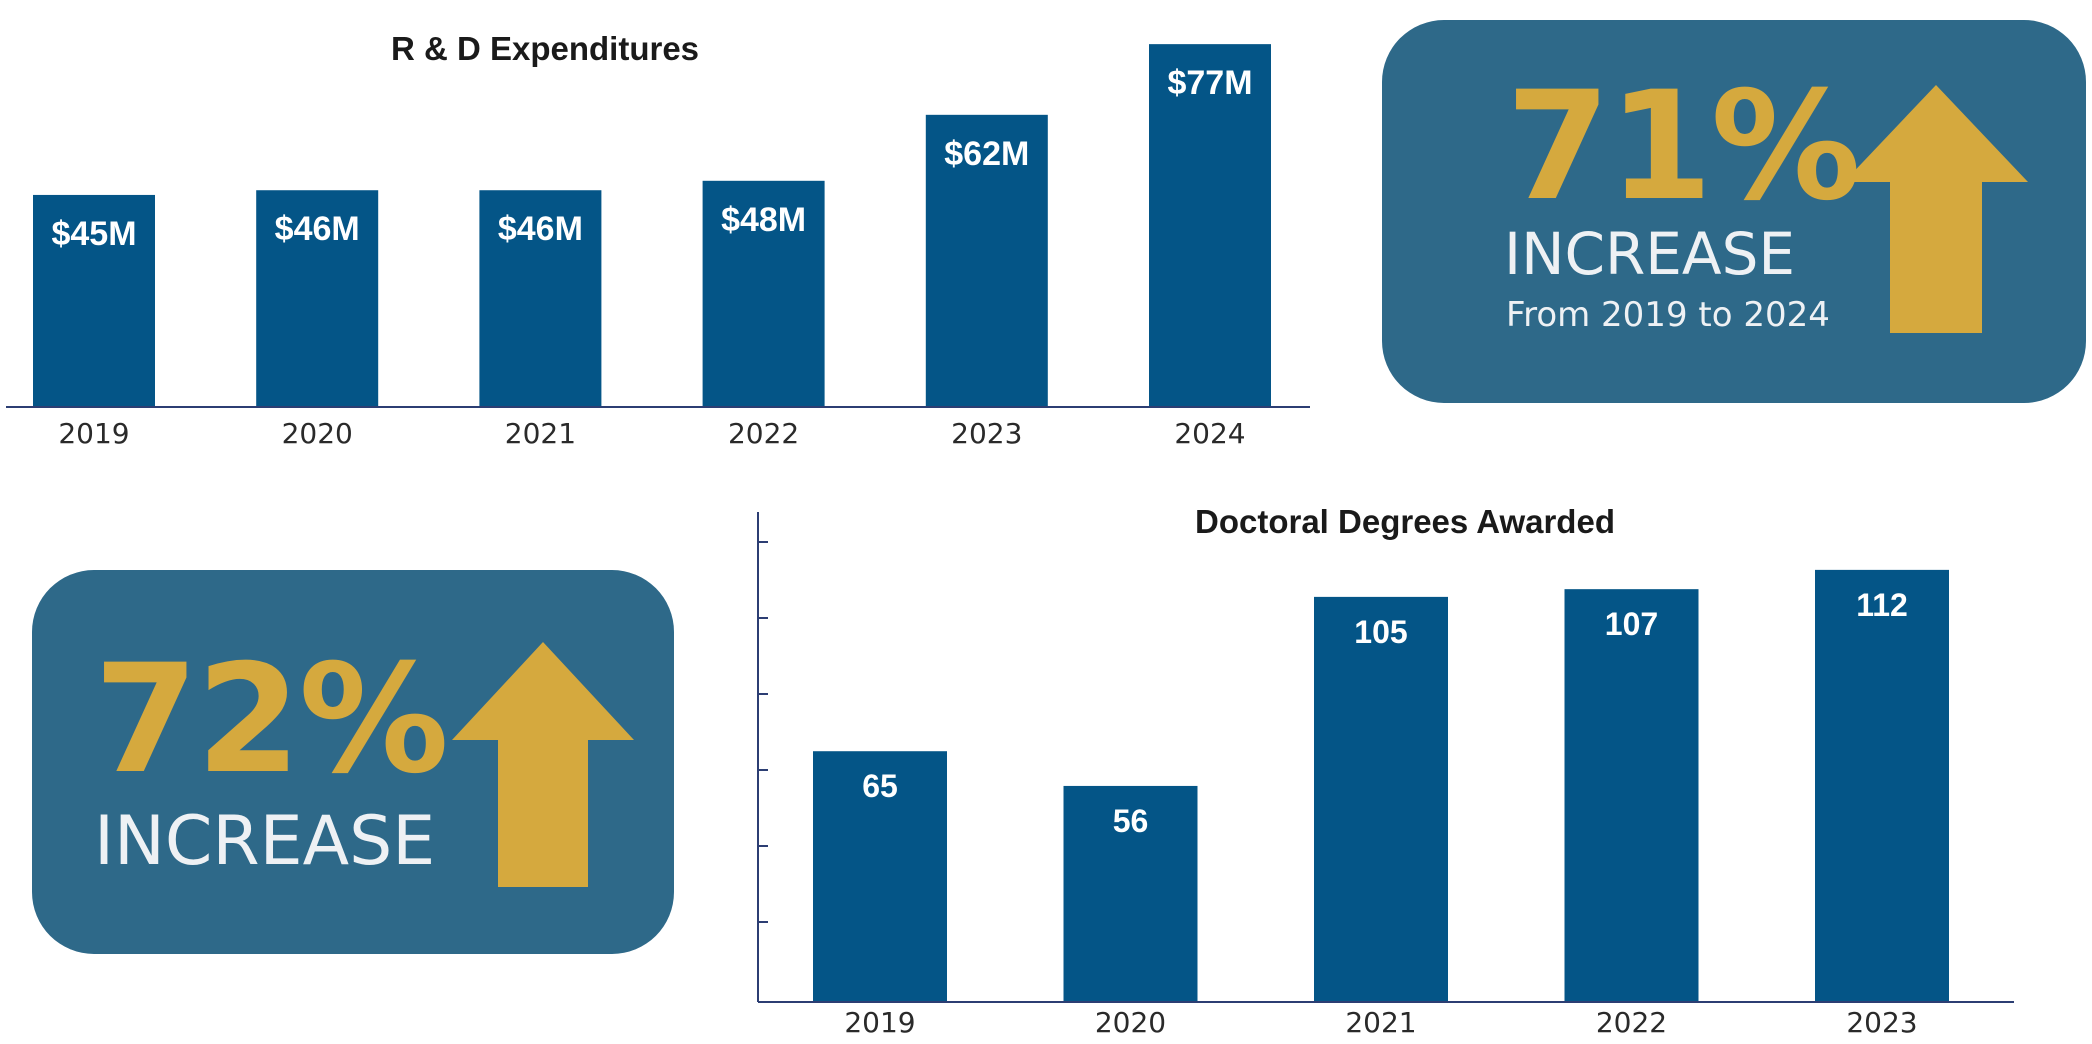  What do you see at coordinates (93, 234) in the screenshot?
I see `data-label-2019: $45M` at bounding box center [93, 234].